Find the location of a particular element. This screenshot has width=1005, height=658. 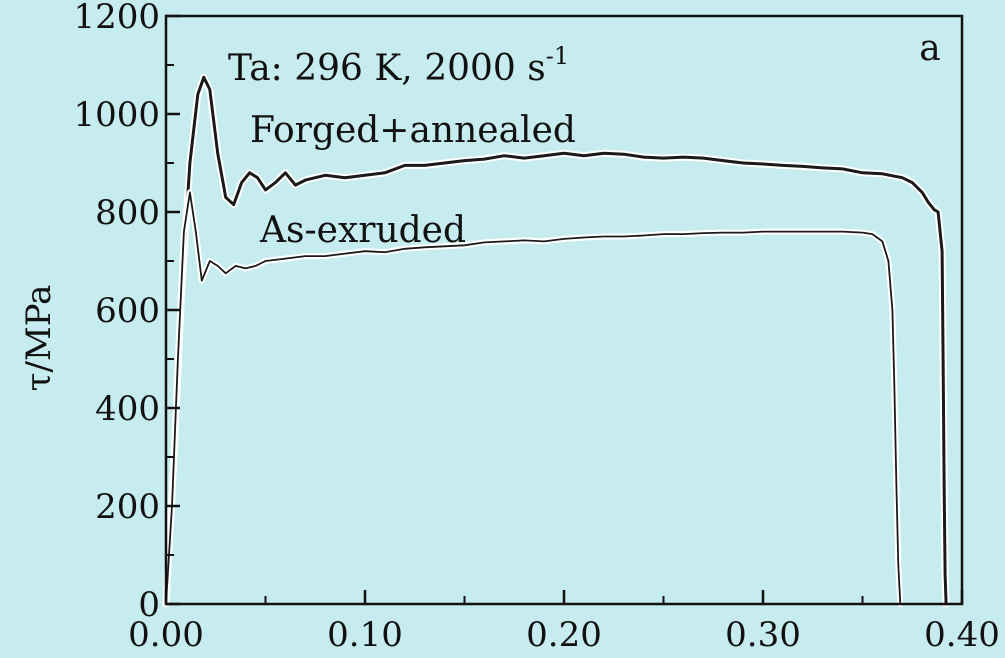

y-tick-label: 600 is located at coordinates (127, 311).